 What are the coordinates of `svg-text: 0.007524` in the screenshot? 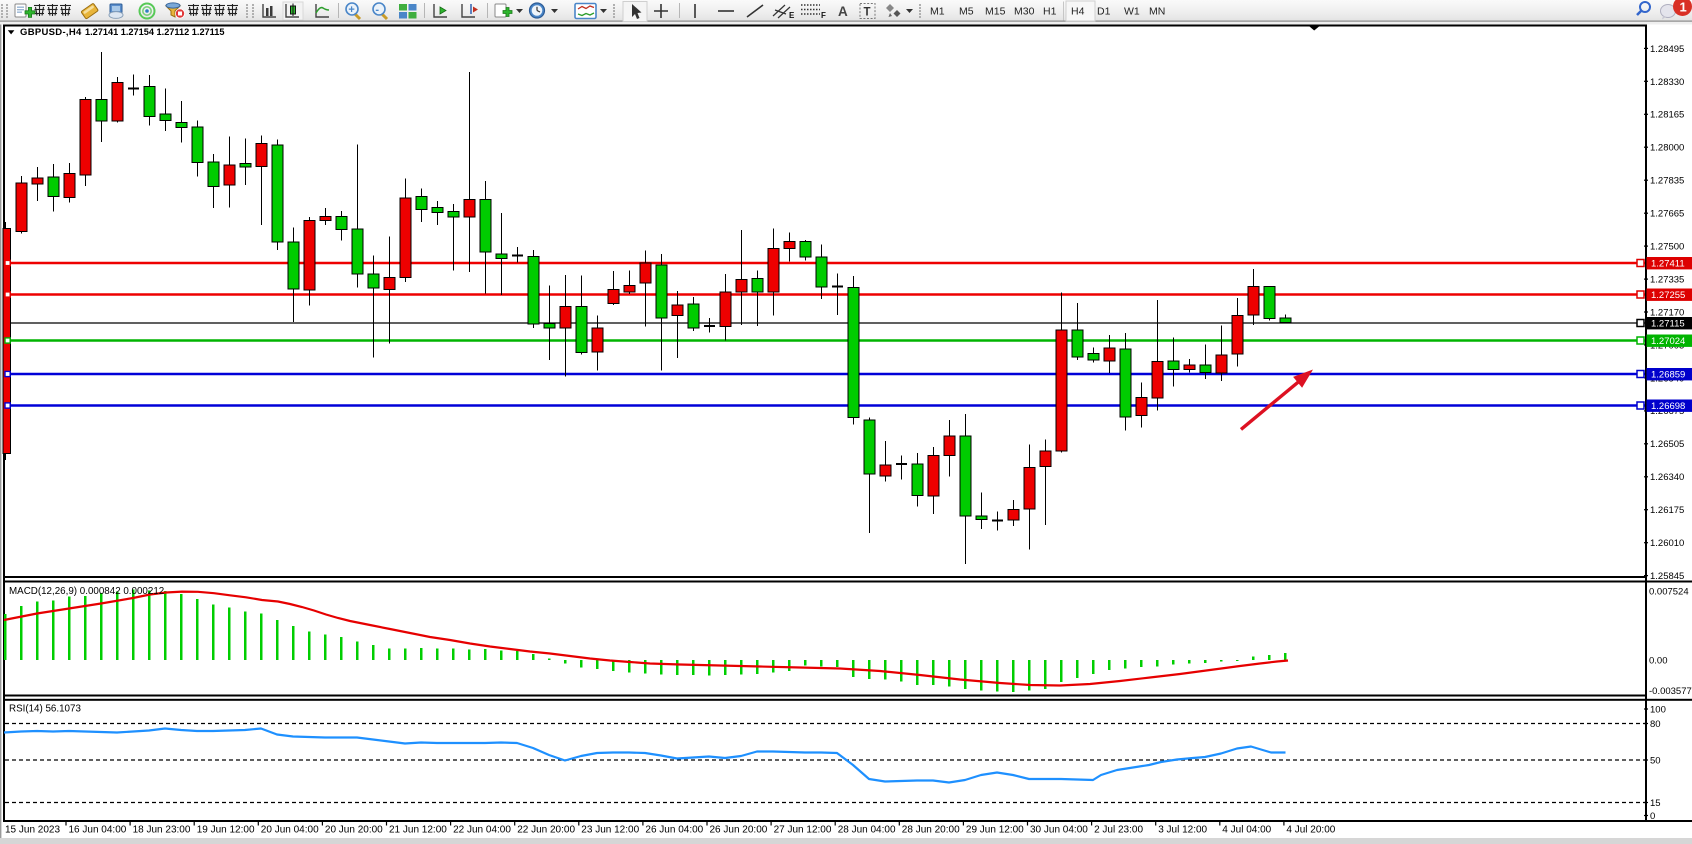 It's located at (1669, 591).